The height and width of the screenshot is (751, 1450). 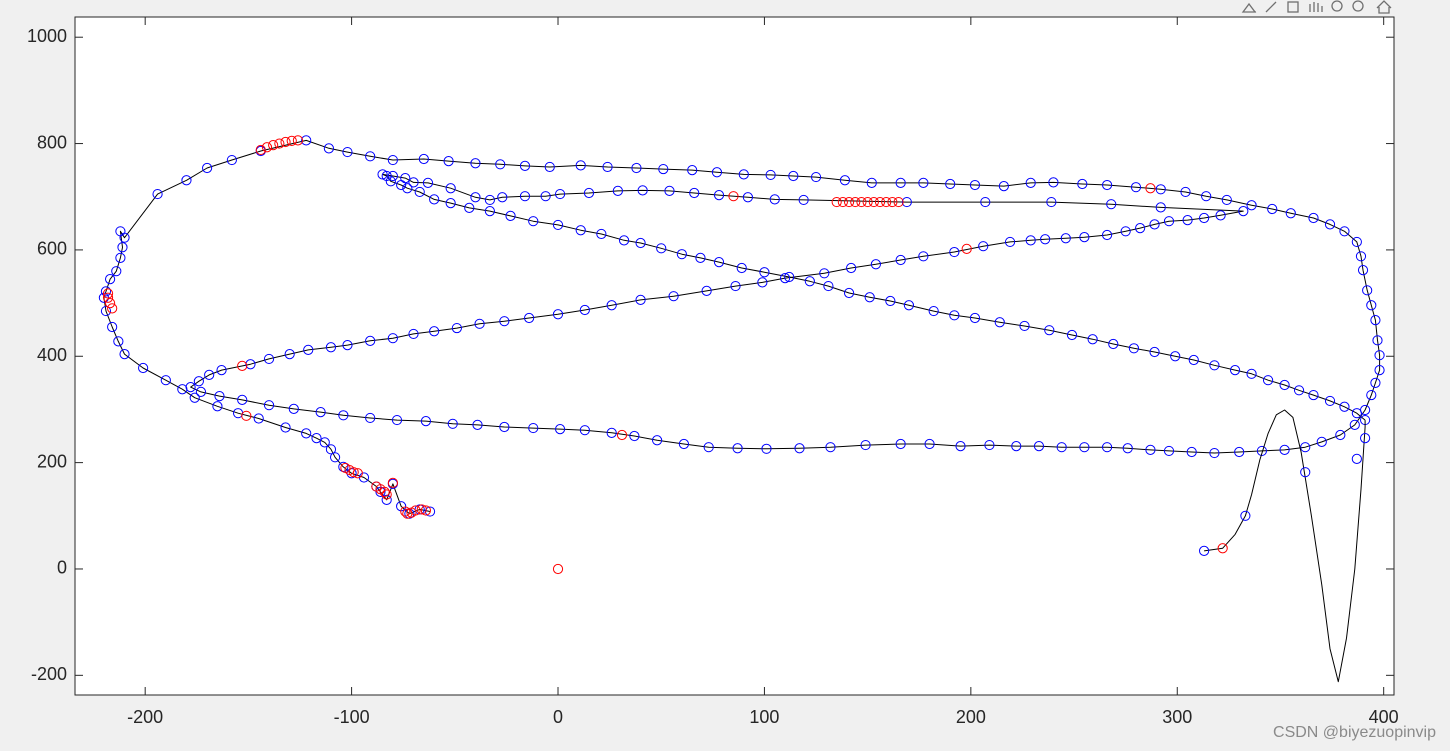 I want to click on watermark: CSDN @biyezuopinvip, so click(x=1354, y=732).